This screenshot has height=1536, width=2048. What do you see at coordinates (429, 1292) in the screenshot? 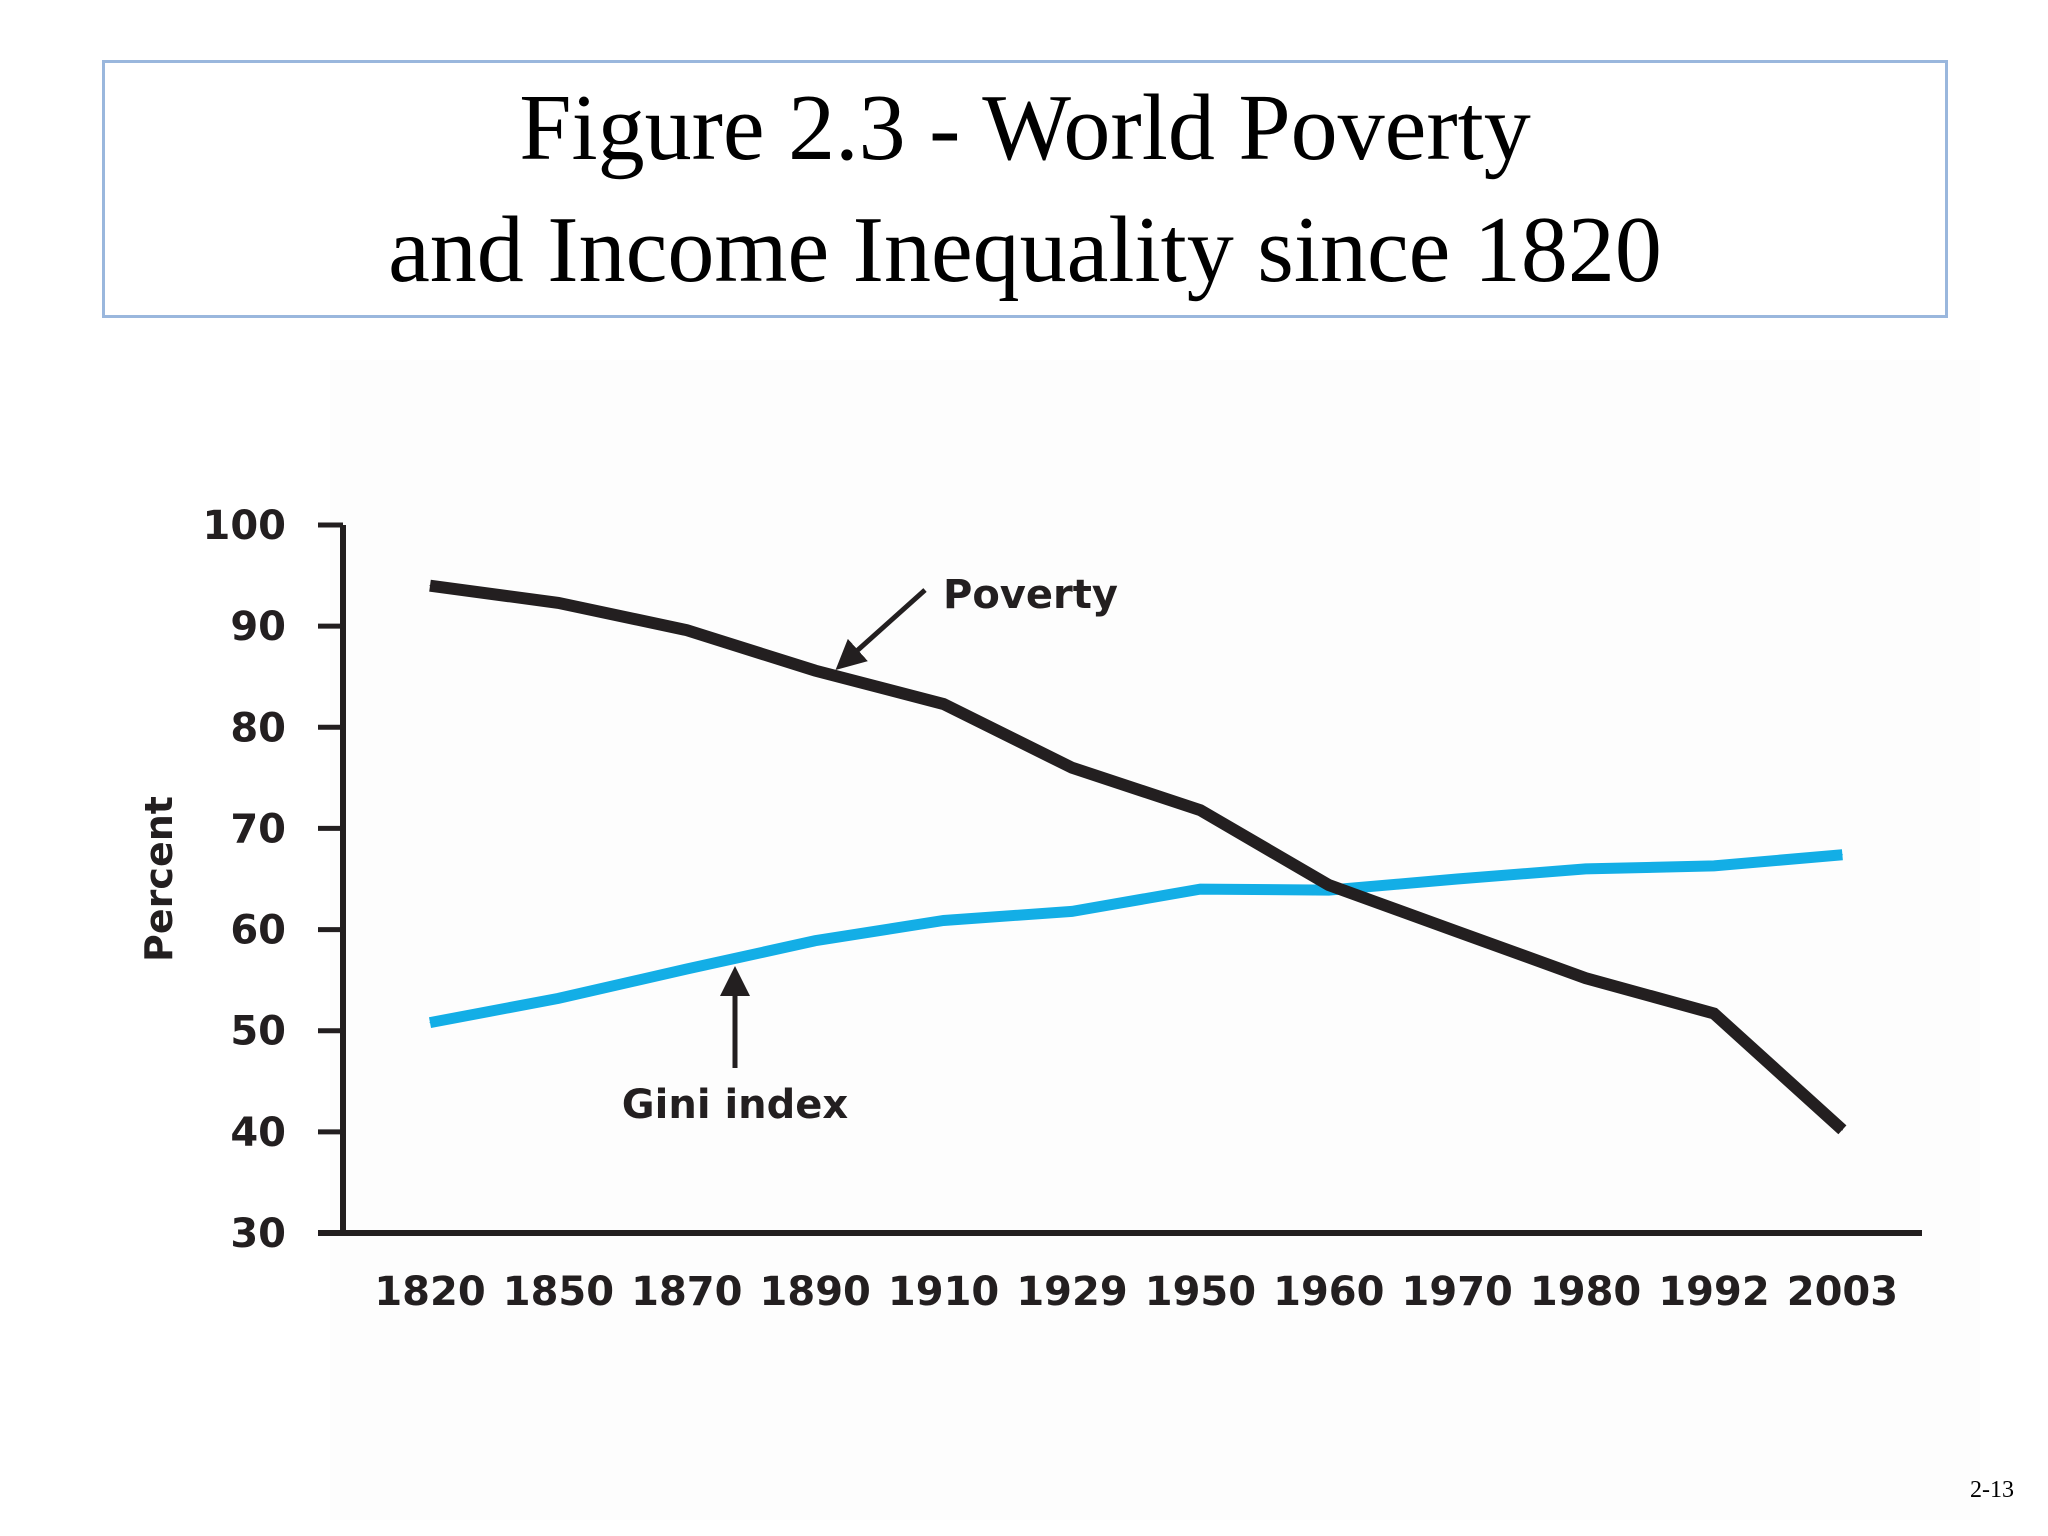
I see `x-tick-label: 1820` at bounding box center [429, 1292].